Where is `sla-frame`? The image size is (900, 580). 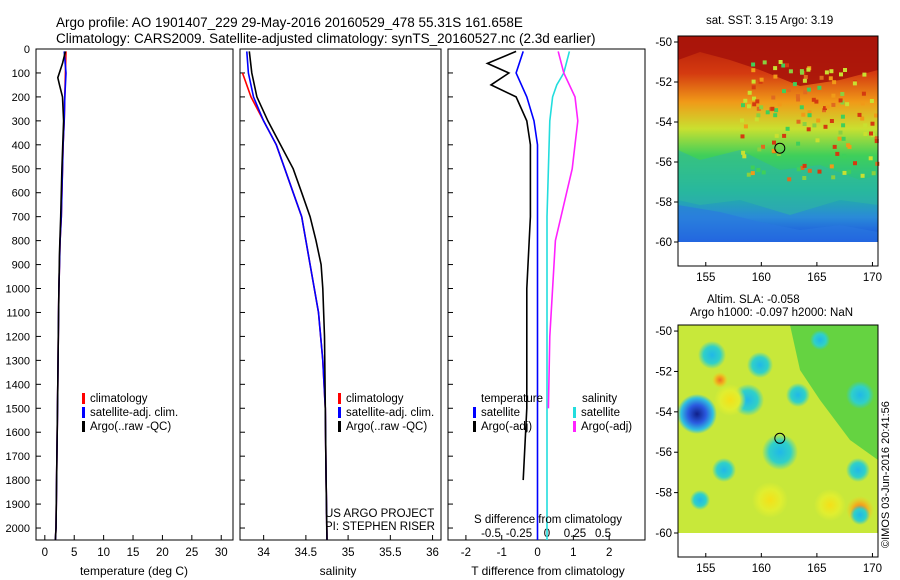 sla-frame is located at coordinates (778, 441).